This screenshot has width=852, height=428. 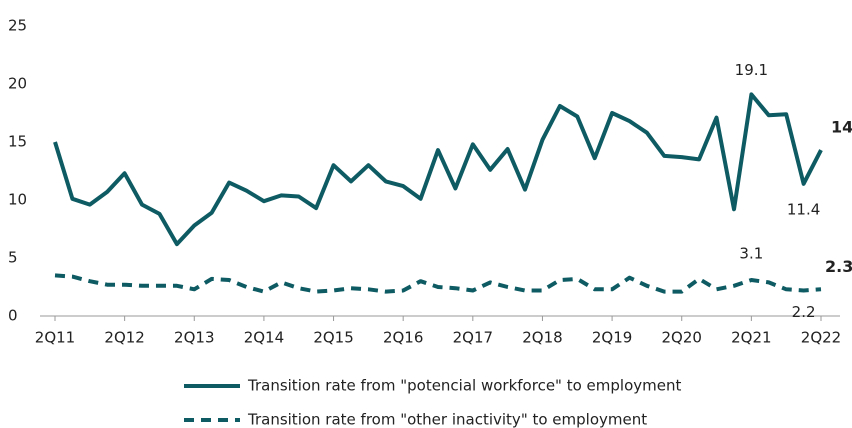 I want to click on y-tick-label: 5, so click(x=13, y=258).